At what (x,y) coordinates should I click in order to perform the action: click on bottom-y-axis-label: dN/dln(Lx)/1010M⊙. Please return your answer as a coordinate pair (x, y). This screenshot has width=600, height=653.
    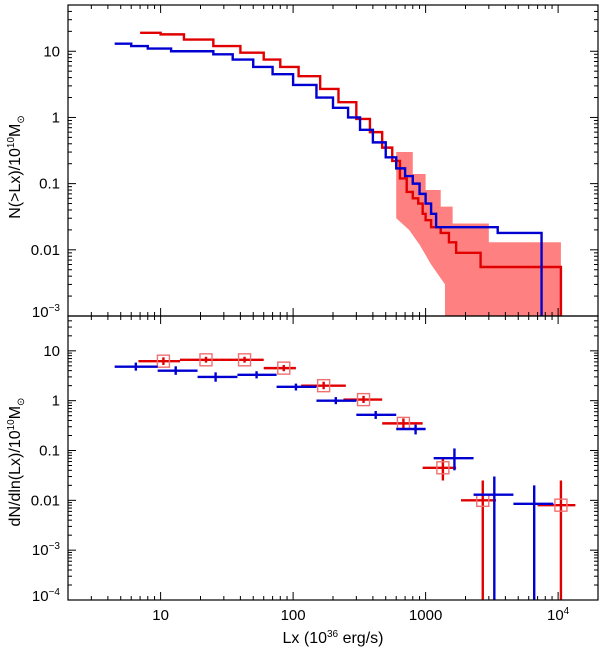
    Looking at the image, I should click on (16, 462).